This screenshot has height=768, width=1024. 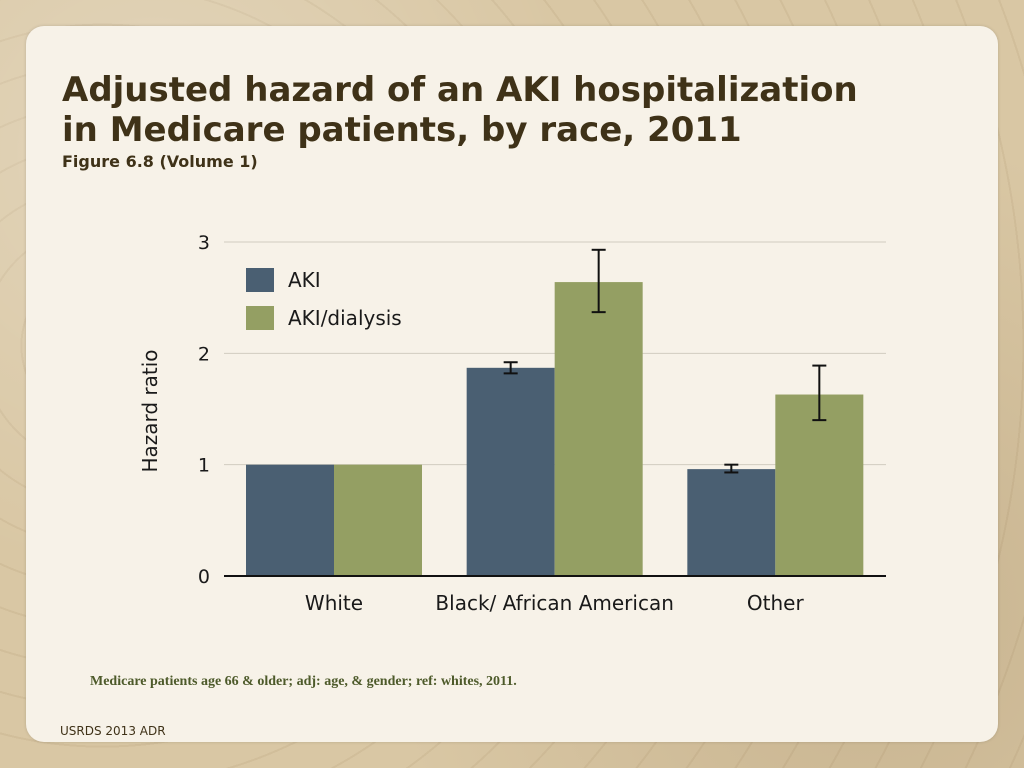 I want to click on x-category-label: Other, so click(x=776, y=603).